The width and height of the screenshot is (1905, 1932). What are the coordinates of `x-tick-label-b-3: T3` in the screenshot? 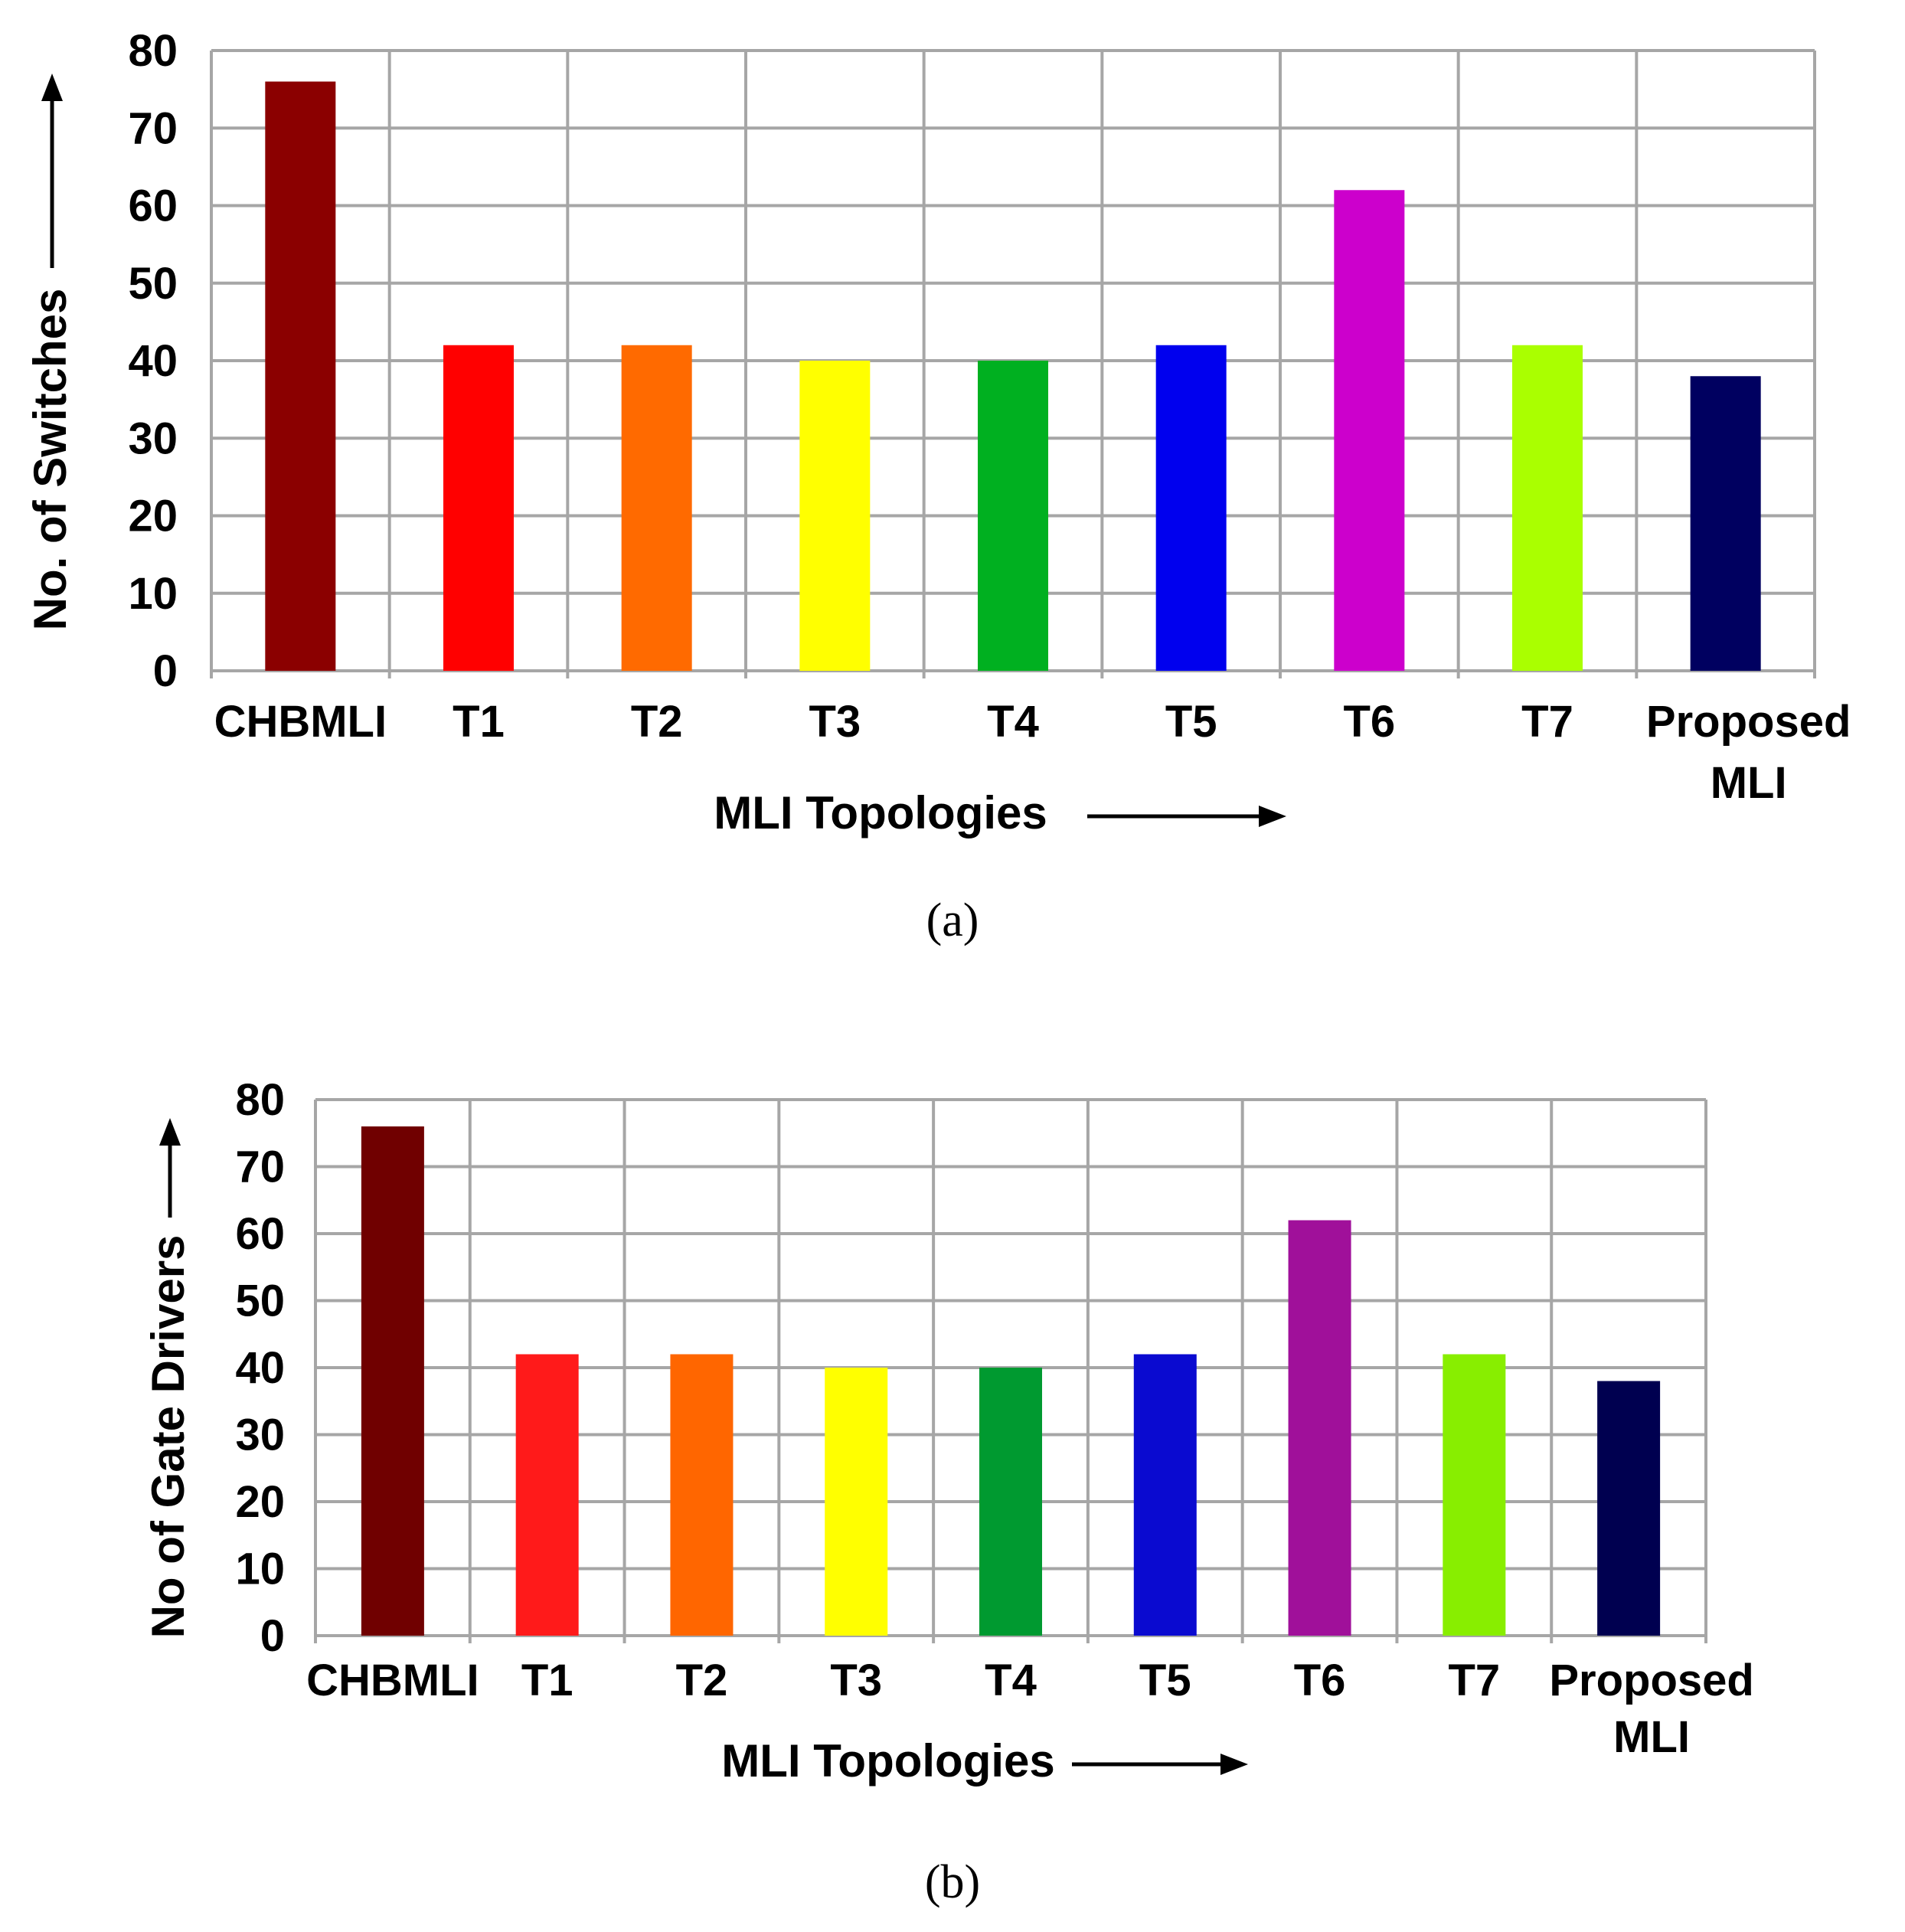 It's located at (856, 1680).